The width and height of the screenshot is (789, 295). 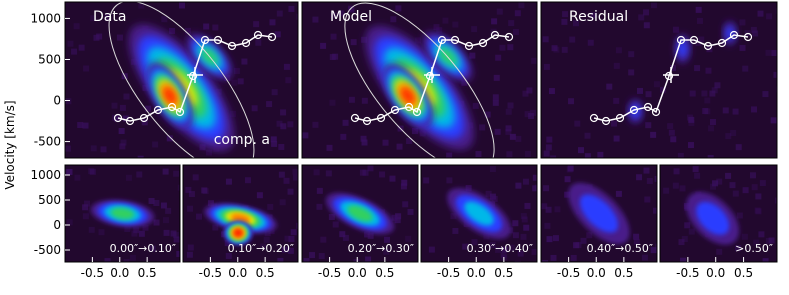 I want to click on y-axis-label: Velocity [km/s], so click(x=10, y=144).